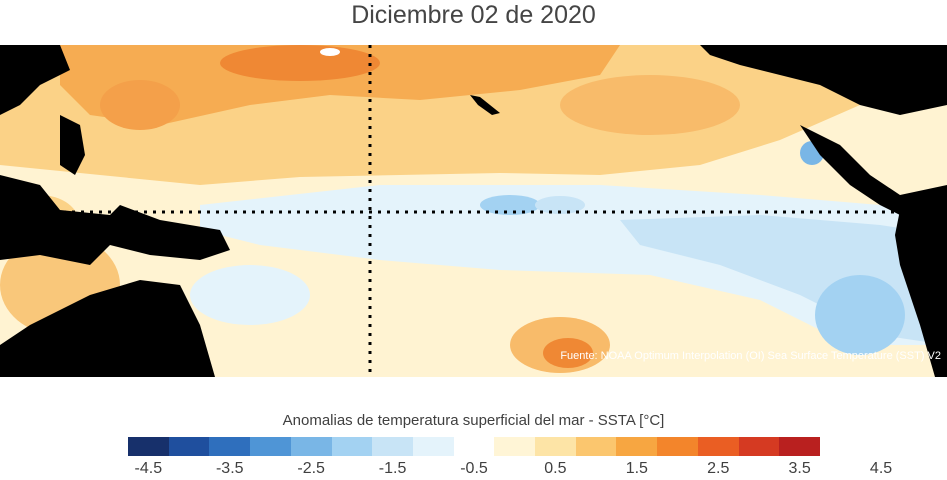 This screenshot has height=480, width=947. Describe the element at coordinates (873, 172) in the screenshot. I see `land-central-america` at that location.